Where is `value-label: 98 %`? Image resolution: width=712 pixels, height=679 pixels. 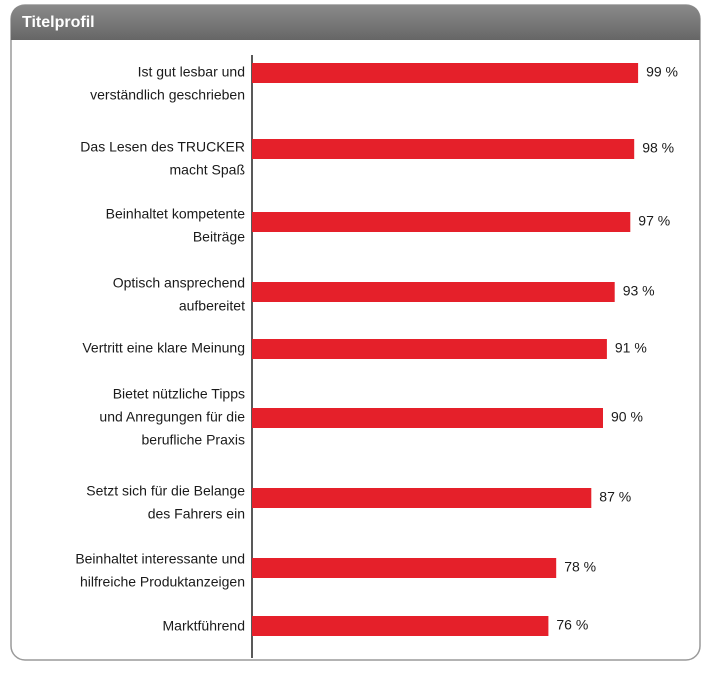
value-label: 98 % is located at coordinates (658, 148).